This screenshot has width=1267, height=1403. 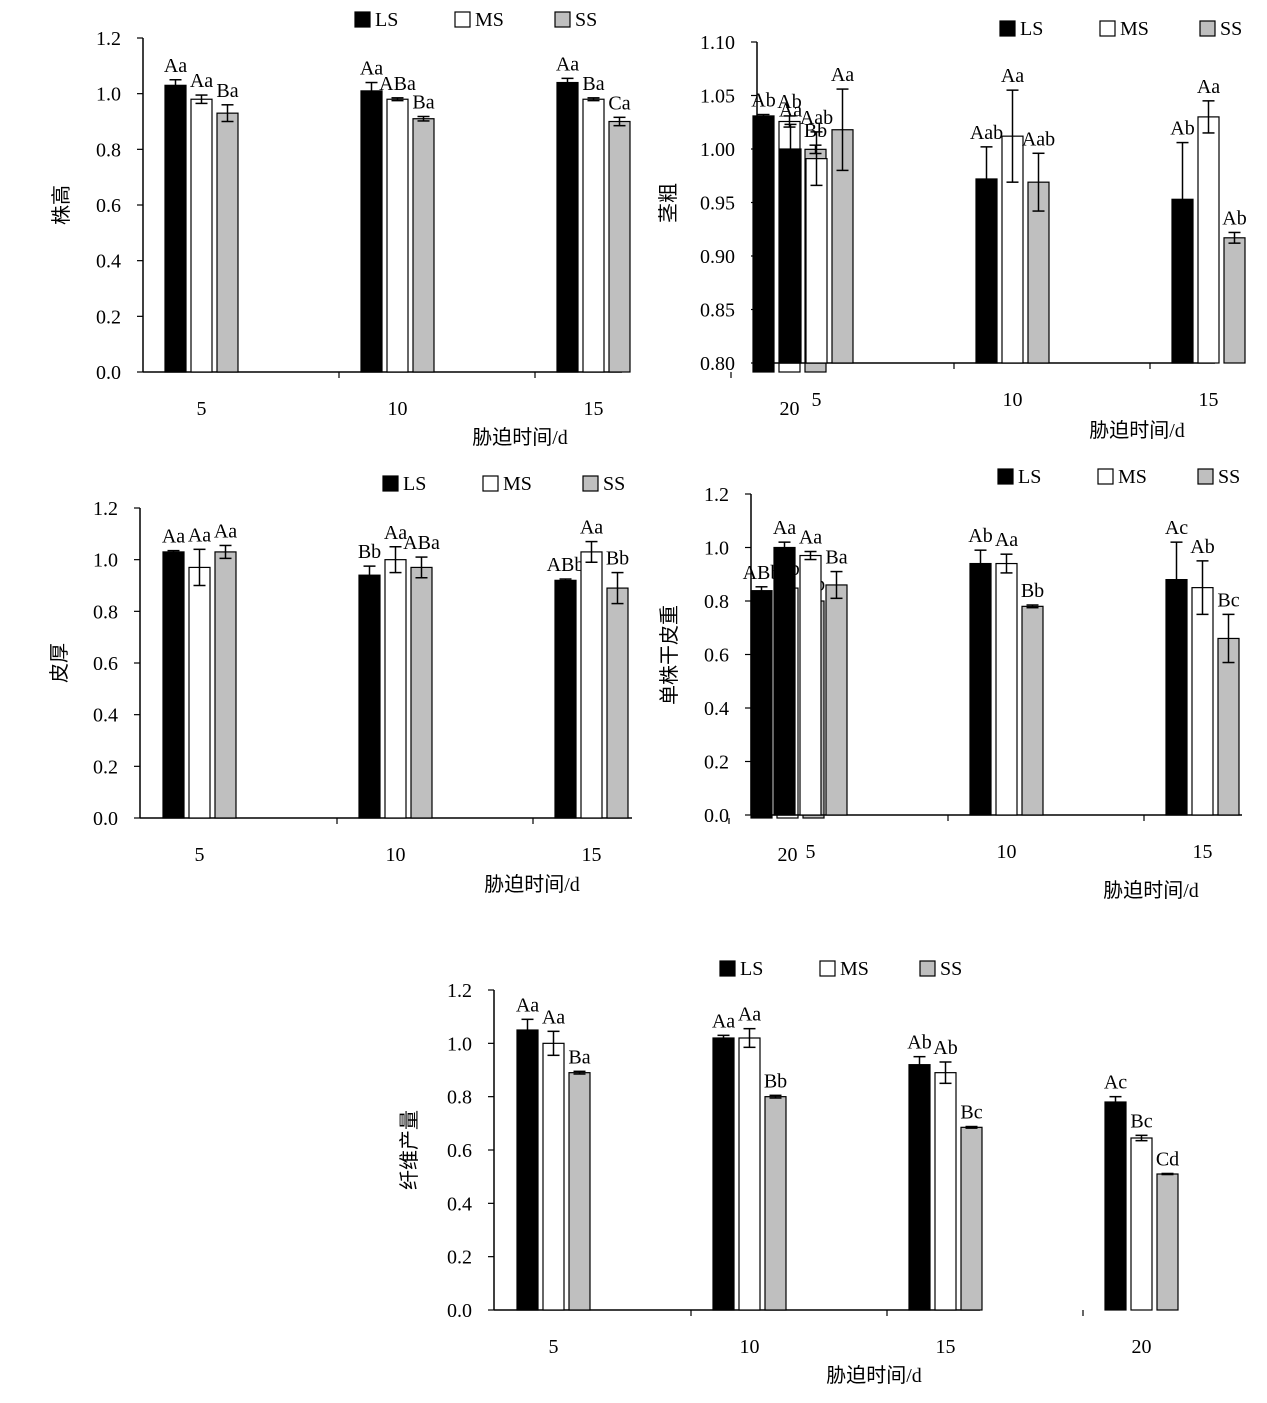 What do you see at coordinates (421, 543) in the screenshot?
I see `significance-label: ABa` at bounding box center [421, 543].